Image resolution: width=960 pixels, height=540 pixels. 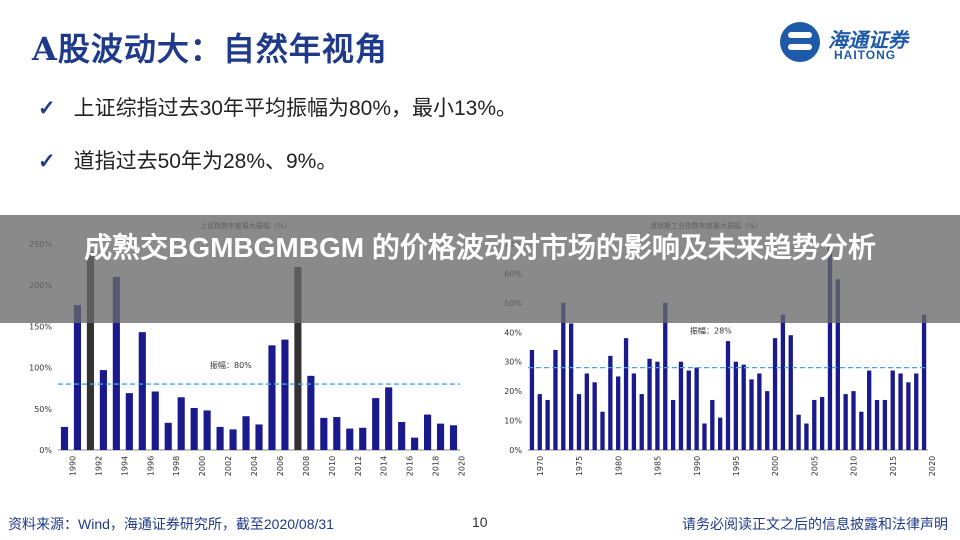 I want to click on x-tick-label: 1994, so click(x=124, y=466).